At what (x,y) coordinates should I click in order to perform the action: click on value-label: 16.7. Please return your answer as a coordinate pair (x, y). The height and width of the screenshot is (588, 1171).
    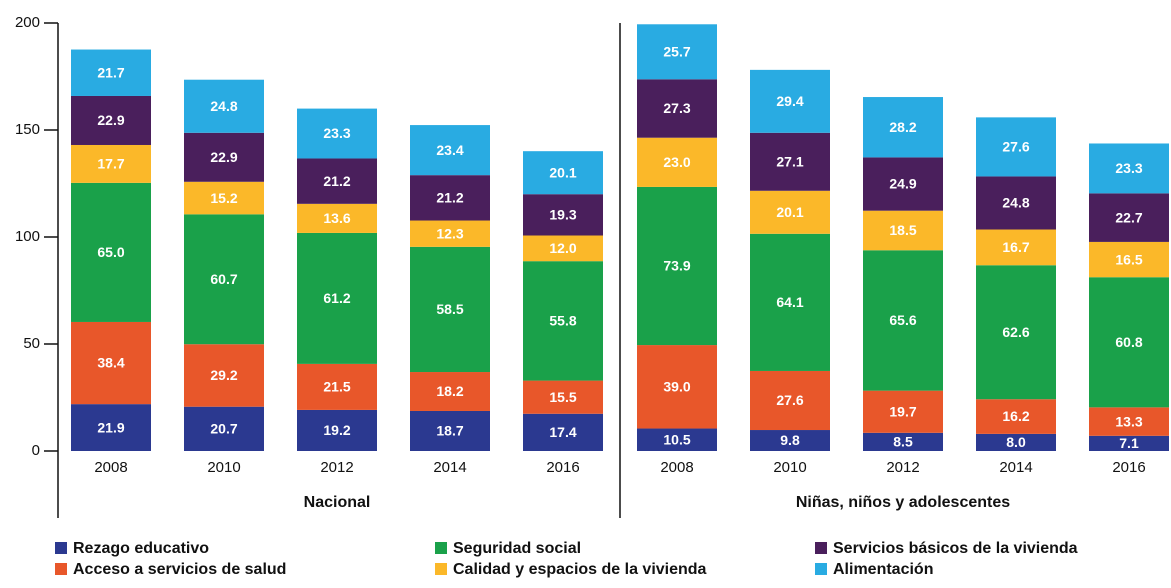
    Looking at the image, I should click on (1015, 247).